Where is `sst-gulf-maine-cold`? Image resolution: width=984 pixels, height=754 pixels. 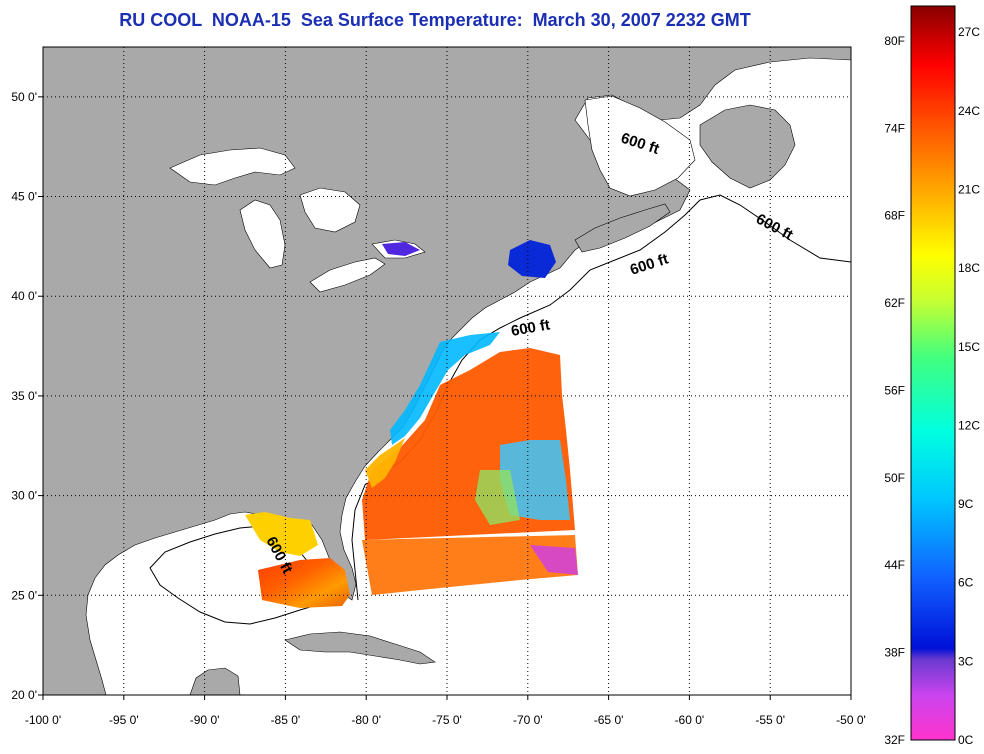
sst-gulf-maine-cold is located at coordinates (532, 259).